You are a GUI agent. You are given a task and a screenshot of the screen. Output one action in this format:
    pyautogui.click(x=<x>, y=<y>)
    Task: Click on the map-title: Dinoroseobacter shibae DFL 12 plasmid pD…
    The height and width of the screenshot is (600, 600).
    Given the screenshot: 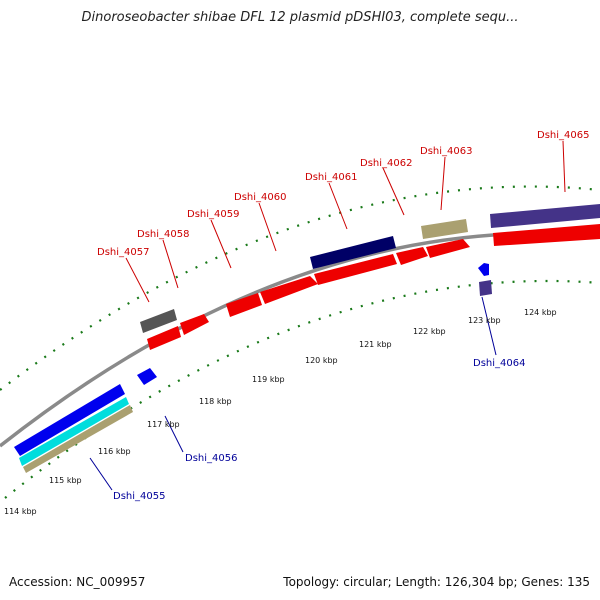 What is the action you would take?
    pyautogui.click(x=300, y=17)
    